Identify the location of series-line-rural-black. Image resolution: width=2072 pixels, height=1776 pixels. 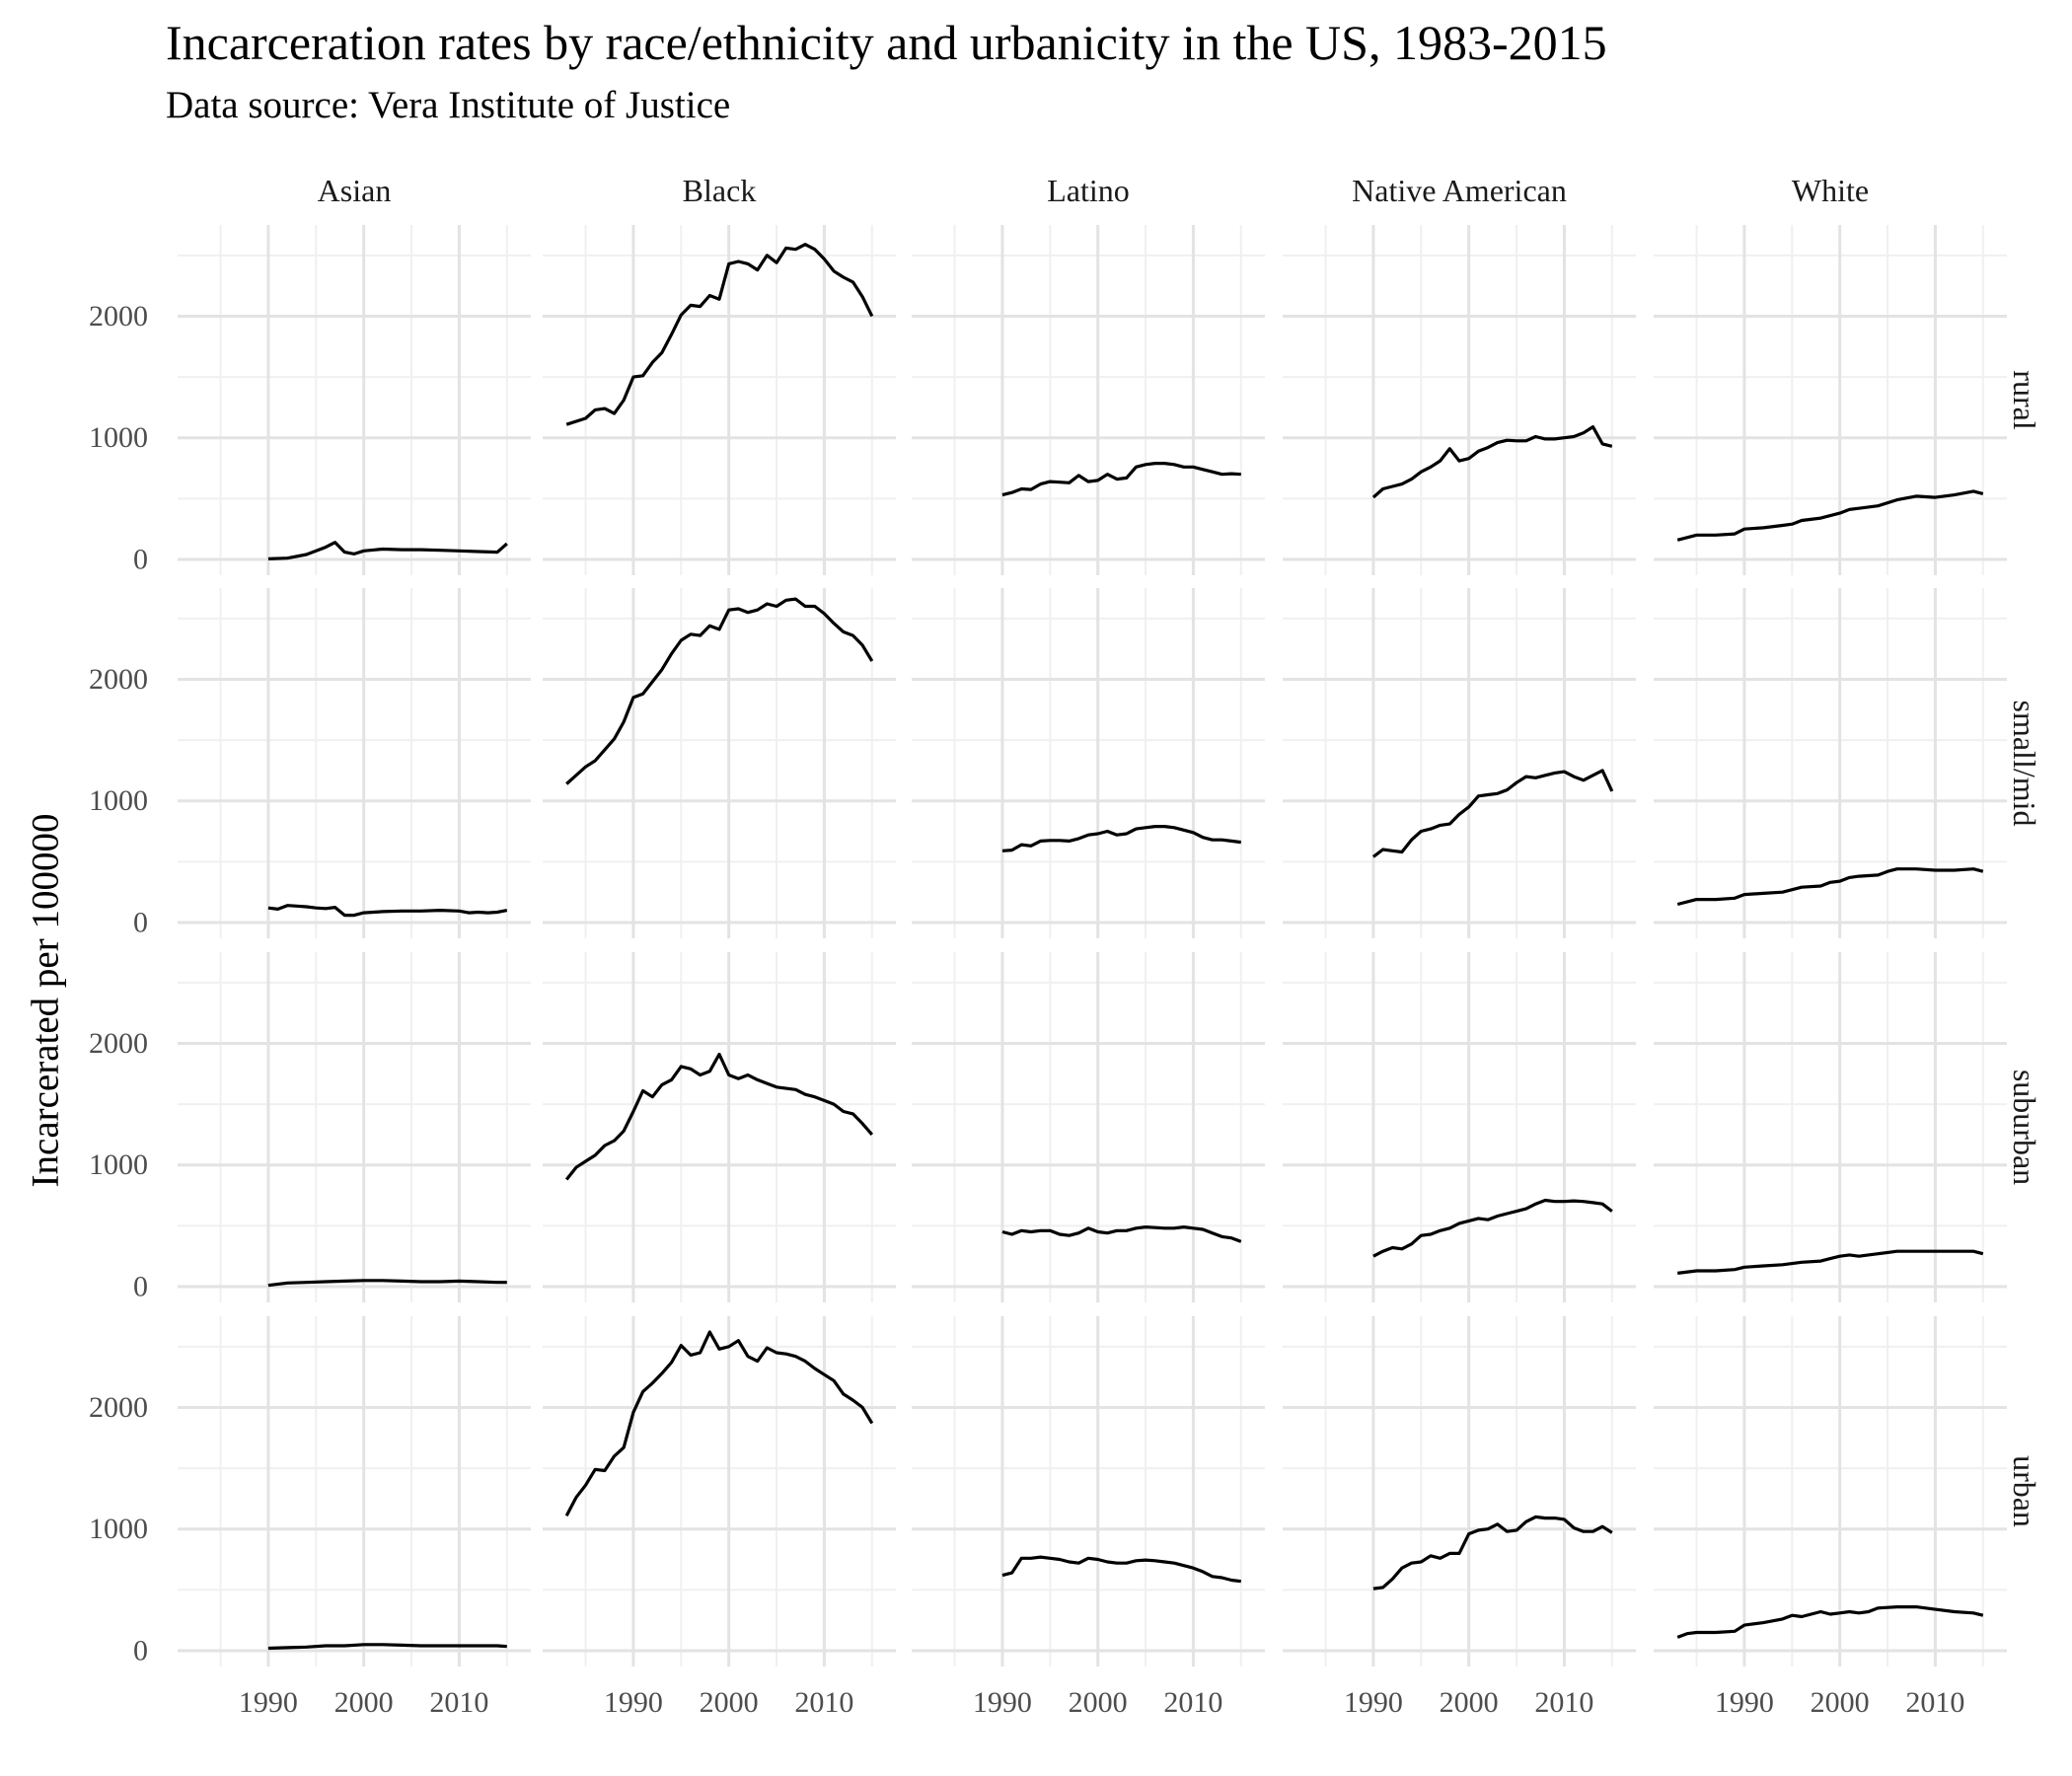
(720, 335).